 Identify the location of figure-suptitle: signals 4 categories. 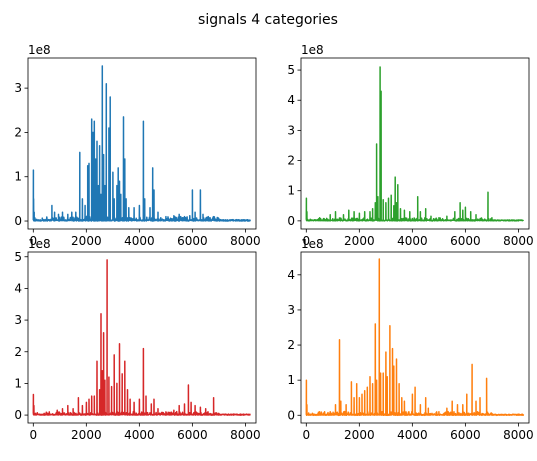
(268, 20).